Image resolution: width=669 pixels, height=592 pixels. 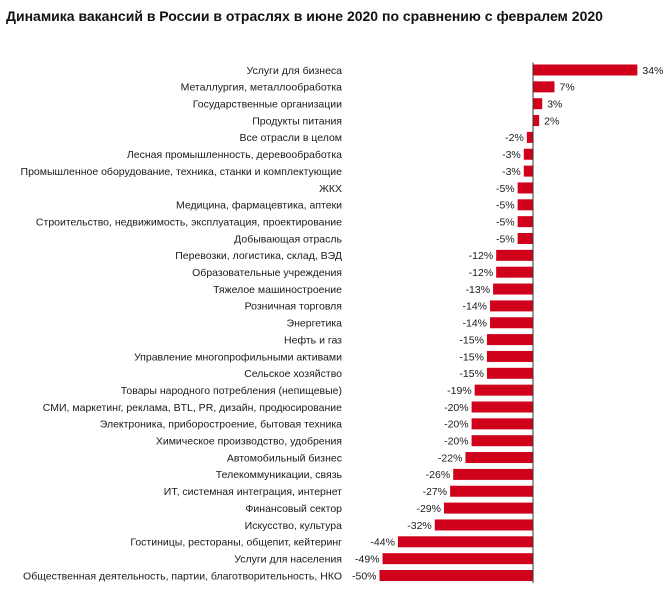 I want to click on category-label: Управление многопрофильными активами, so click(x=238, y=357).